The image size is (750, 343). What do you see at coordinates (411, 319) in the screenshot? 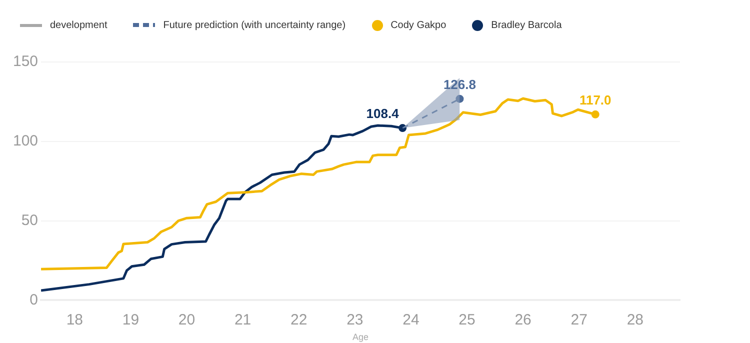
I see `x-tick-label: 24` at bounding box center [411, 319].